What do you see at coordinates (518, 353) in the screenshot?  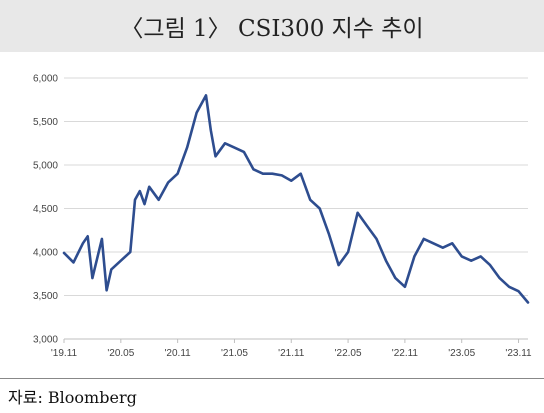 I see `x-tick-label: '23.11` at bounding box center [518, 353].